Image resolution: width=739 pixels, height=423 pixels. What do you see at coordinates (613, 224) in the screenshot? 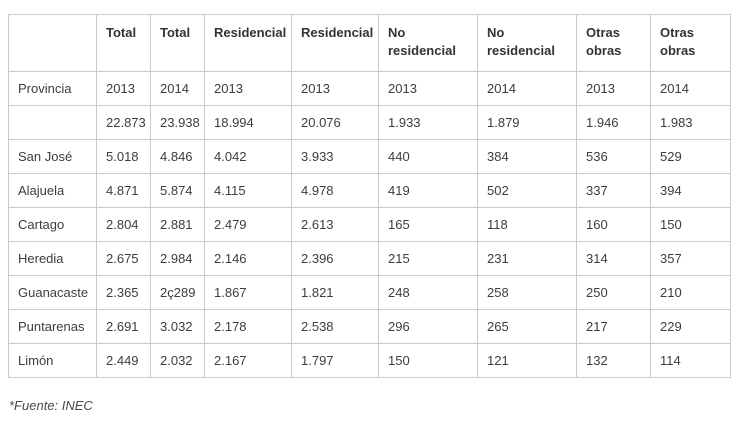
I see `value-cell: 160` at bounding box center [613, 224].